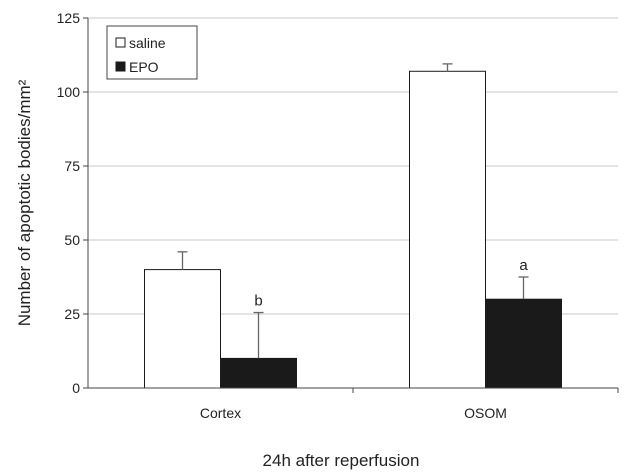 The height and width of the screenshot is (475, 638). Describe the element at coordinates (182, 329) in the screenshot. I see `bar-saline-cortex` at that location.